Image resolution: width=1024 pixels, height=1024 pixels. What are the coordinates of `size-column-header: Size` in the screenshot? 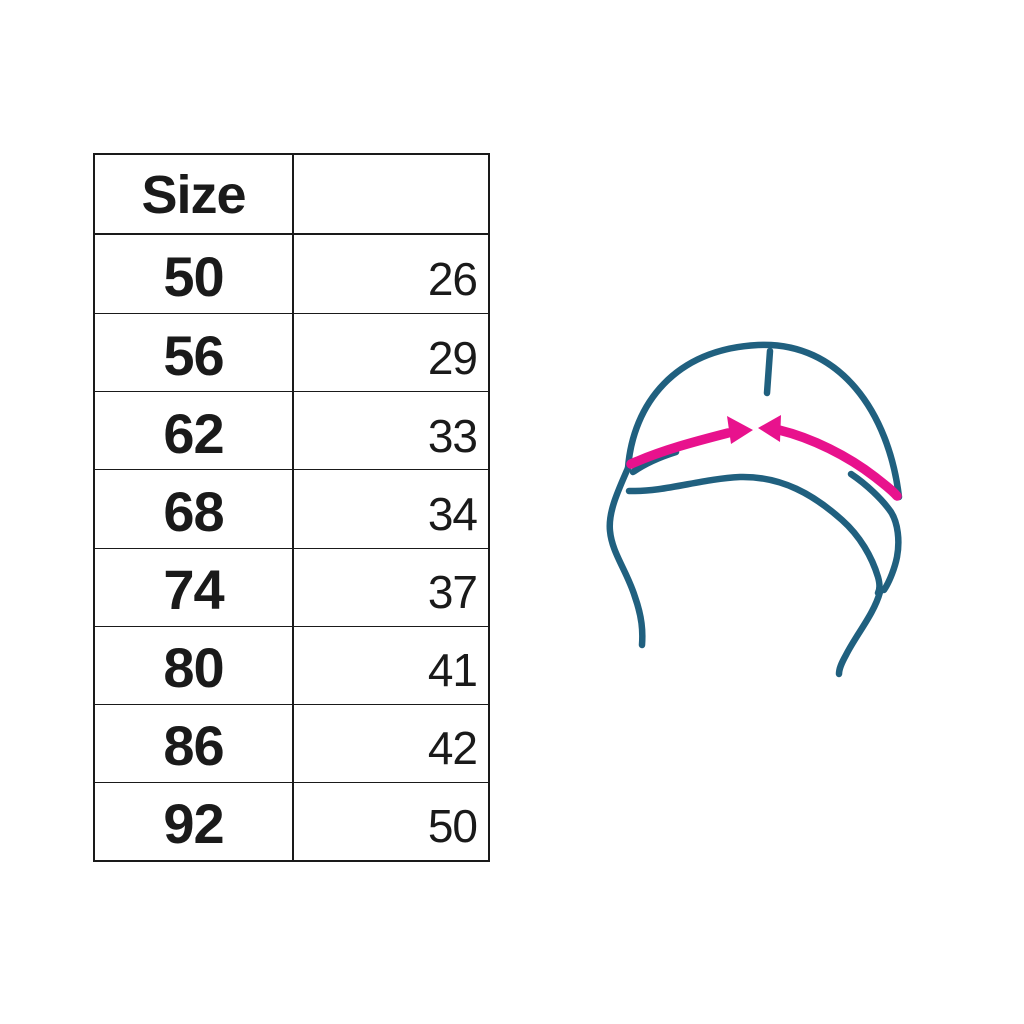 It's located at (194, 194).